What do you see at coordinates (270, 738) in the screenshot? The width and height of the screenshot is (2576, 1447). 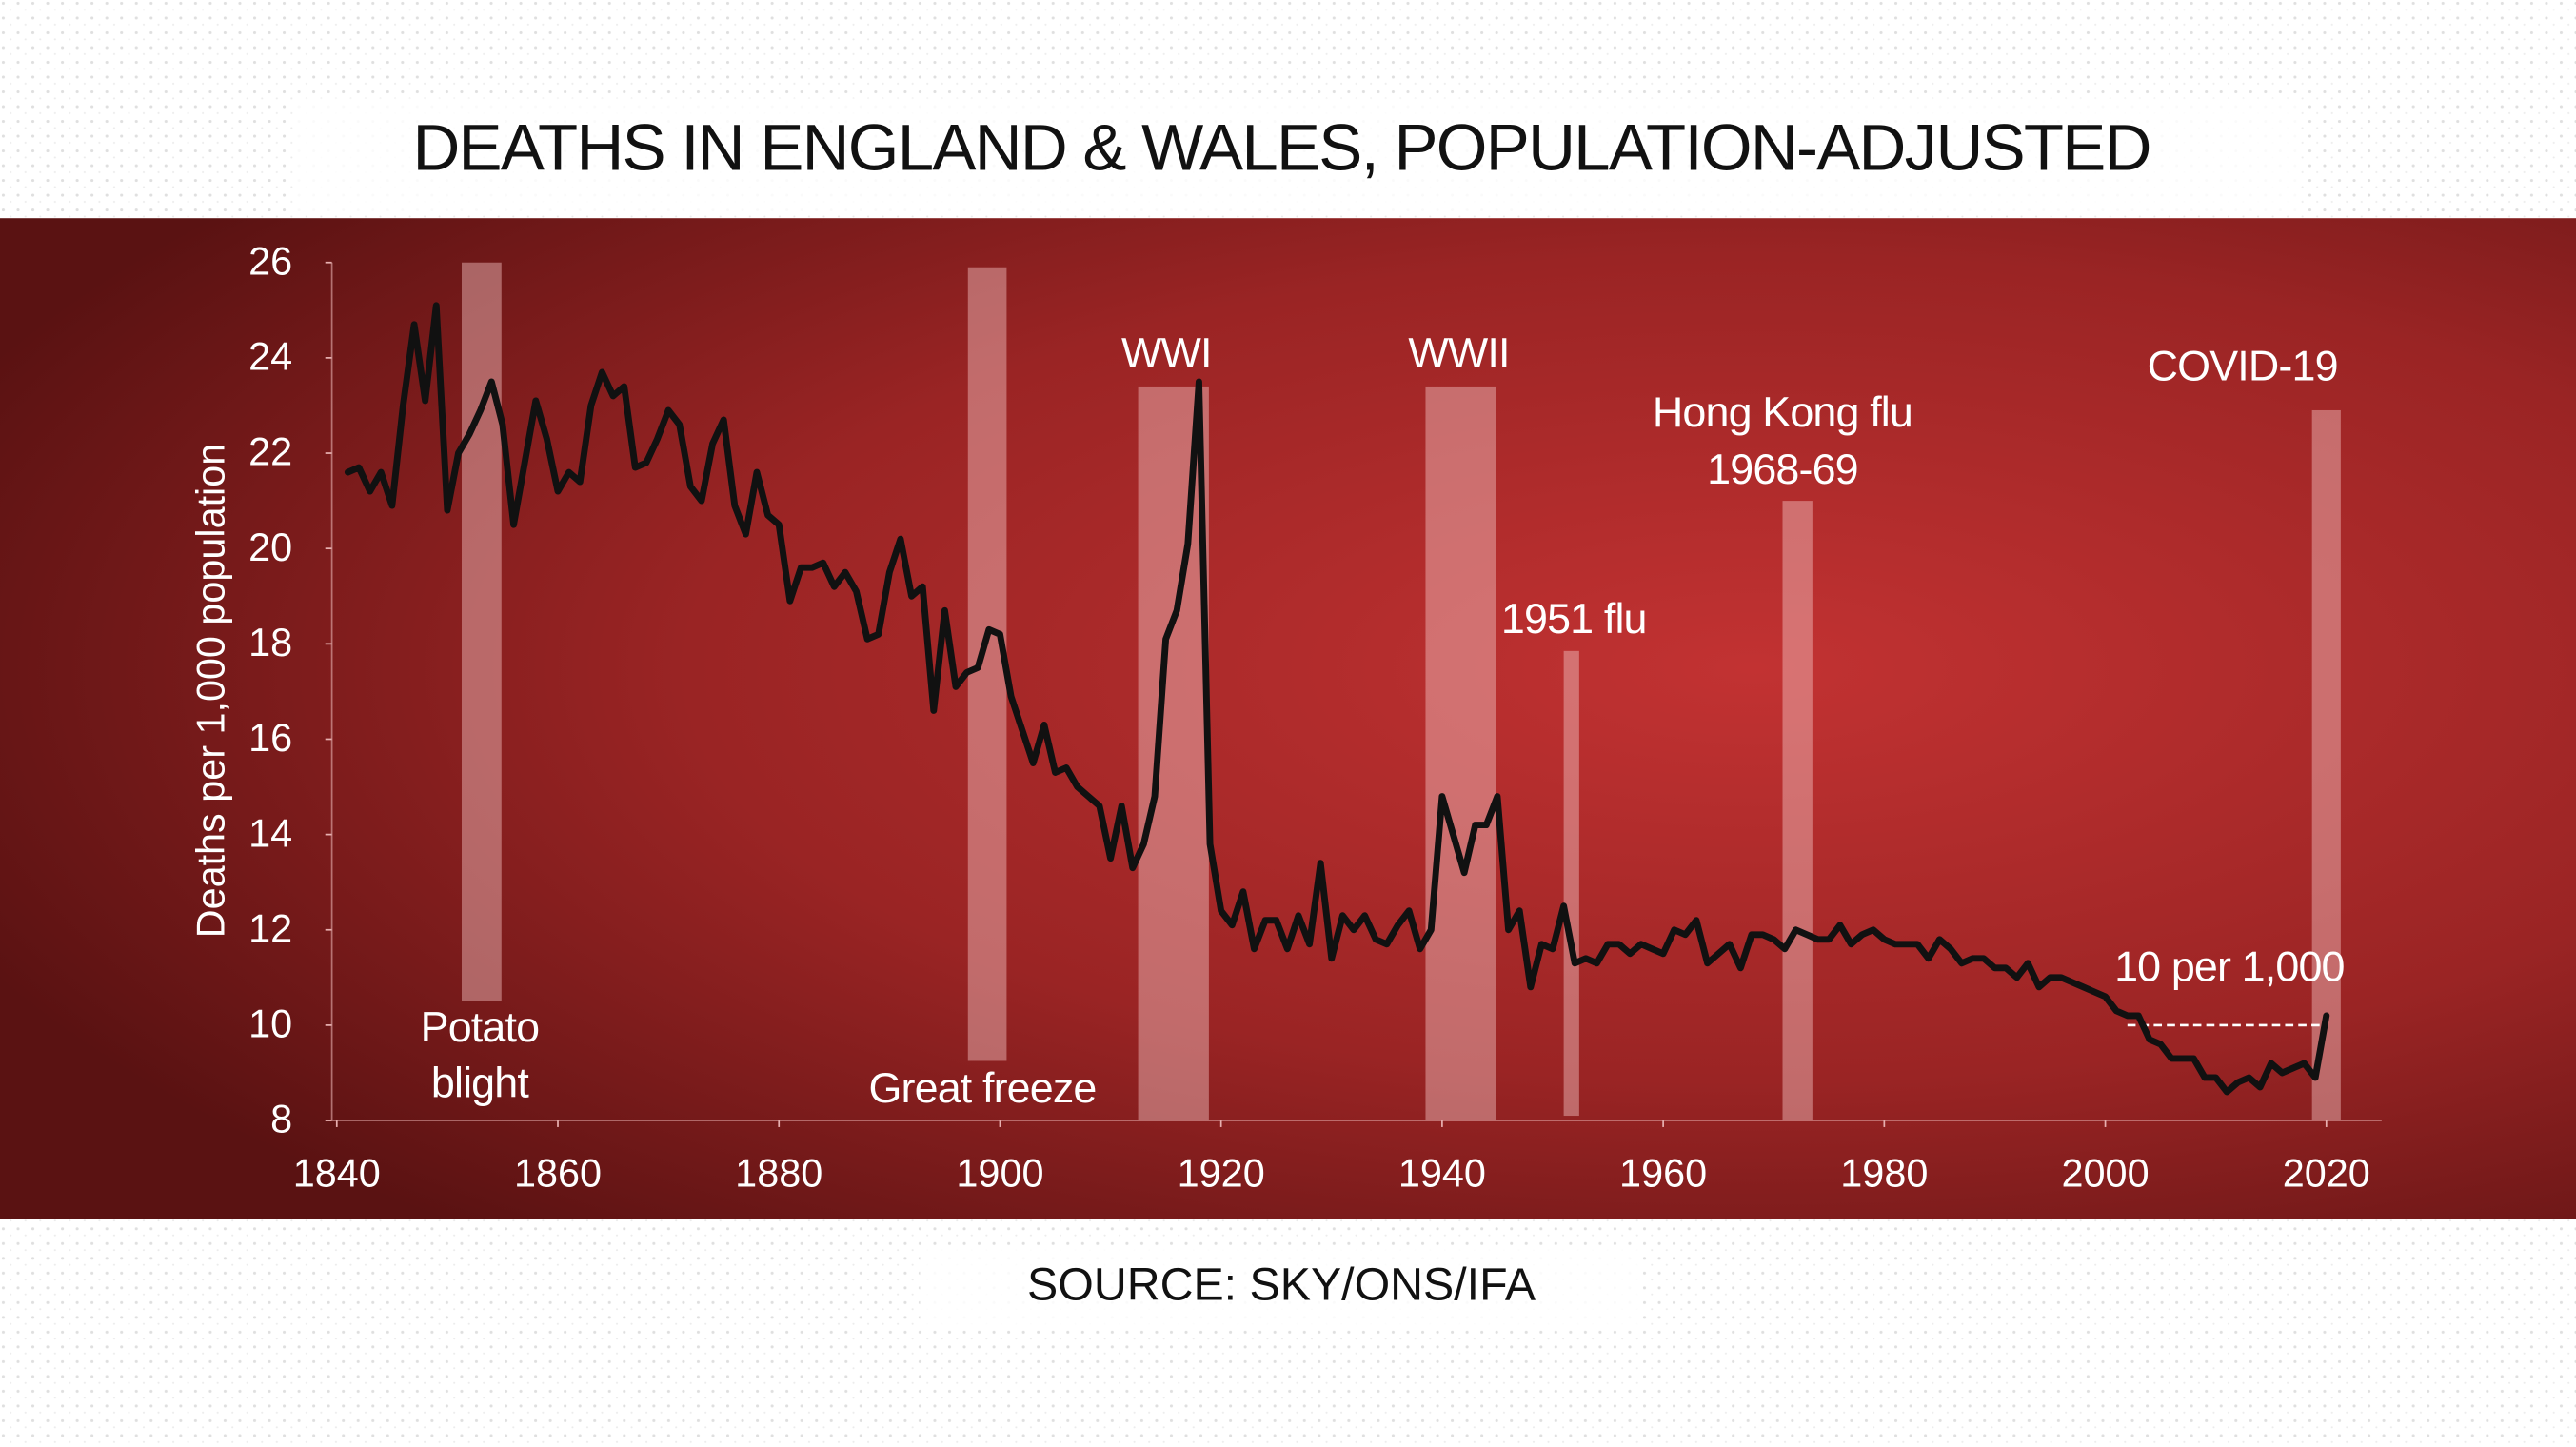 I see `y-tick-label: 16` at bounding box center [270, 738].